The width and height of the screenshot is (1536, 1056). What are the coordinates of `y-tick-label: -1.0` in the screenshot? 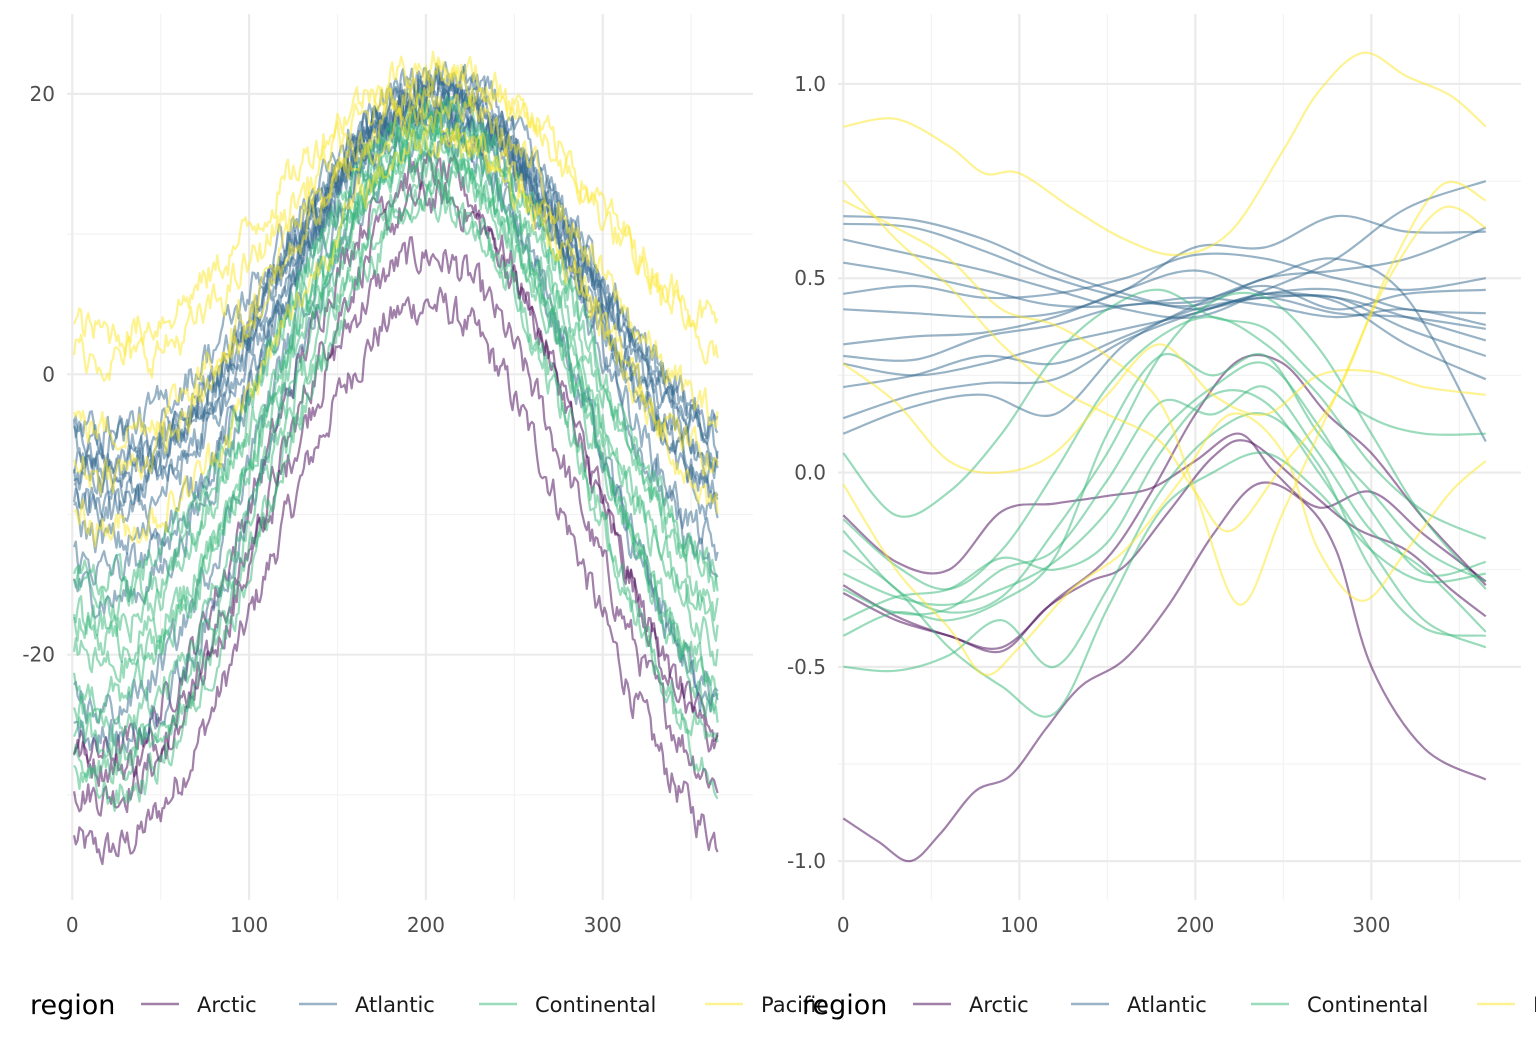 It's located at (806, 861).